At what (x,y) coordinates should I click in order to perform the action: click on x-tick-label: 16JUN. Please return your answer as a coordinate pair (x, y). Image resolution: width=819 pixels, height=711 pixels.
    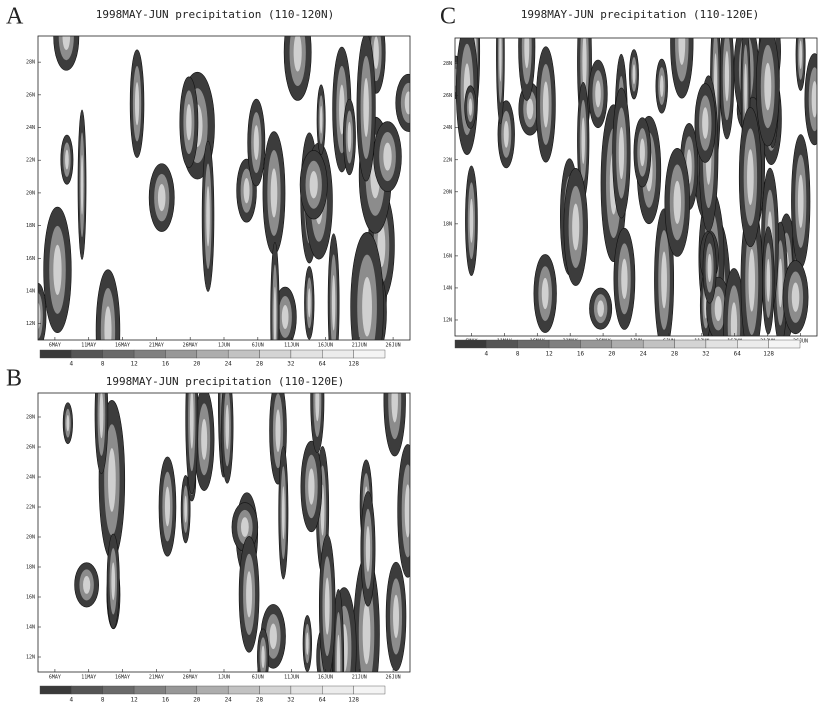
    Looking at the image, I should click on (325, 346).